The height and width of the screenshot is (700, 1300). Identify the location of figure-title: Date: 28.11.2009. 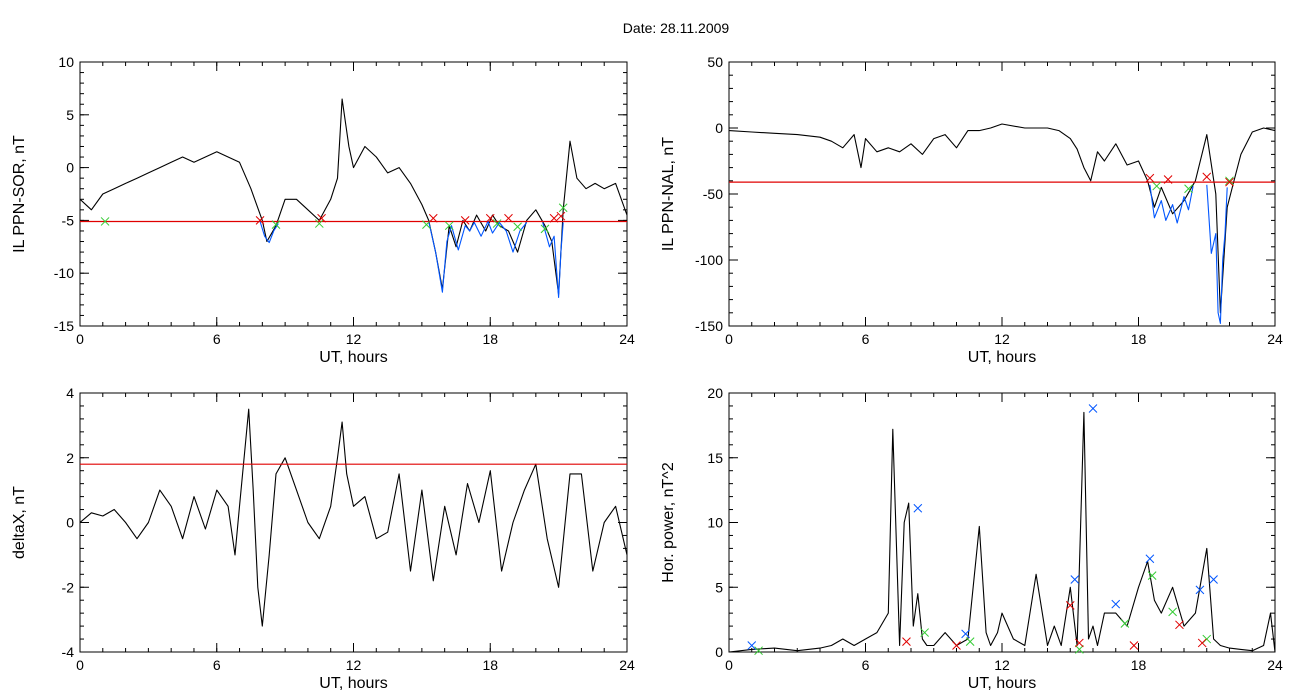
(676, 28).